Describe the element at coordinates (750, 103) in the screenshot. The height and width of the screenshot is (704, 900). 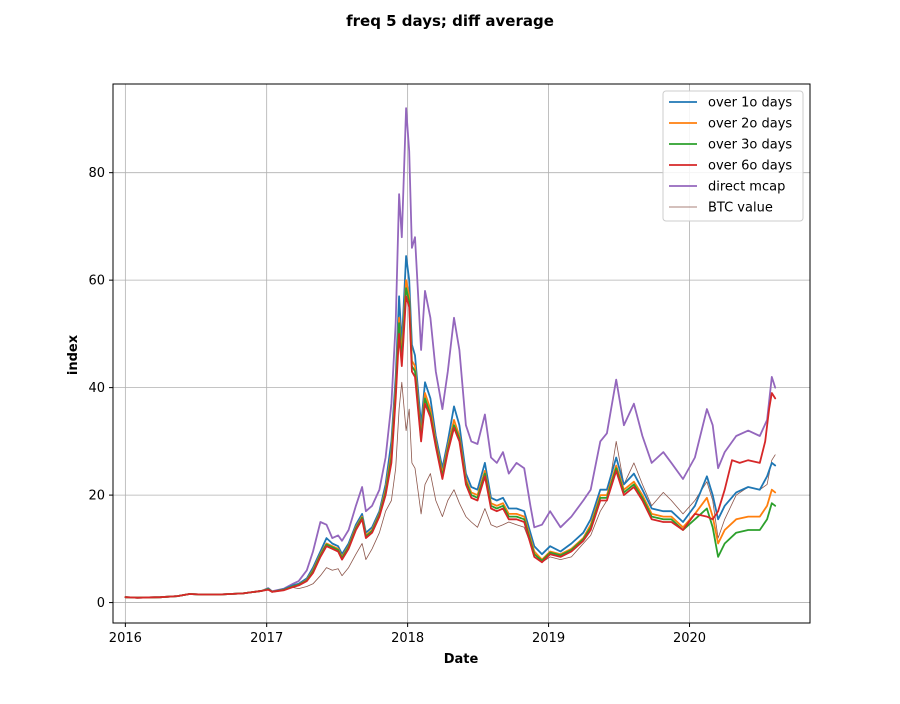
I see `legend-label-over-1o-days: over 1o days` at that location.